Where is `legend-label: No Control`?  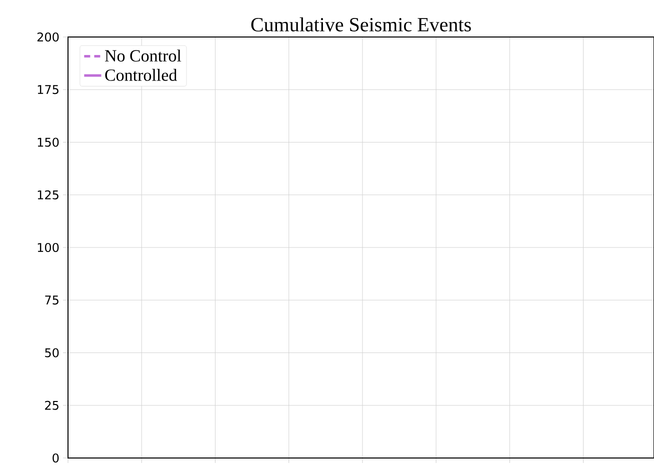
legend-label: No Control is located at coordinates (143, 56).